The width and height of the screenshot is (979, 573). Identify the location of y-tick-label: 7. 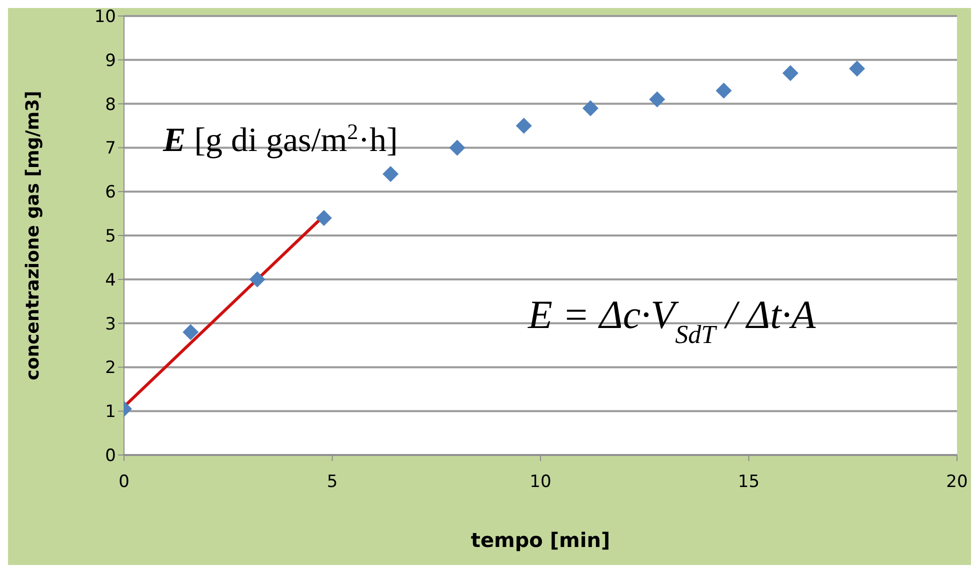
(110, 148).